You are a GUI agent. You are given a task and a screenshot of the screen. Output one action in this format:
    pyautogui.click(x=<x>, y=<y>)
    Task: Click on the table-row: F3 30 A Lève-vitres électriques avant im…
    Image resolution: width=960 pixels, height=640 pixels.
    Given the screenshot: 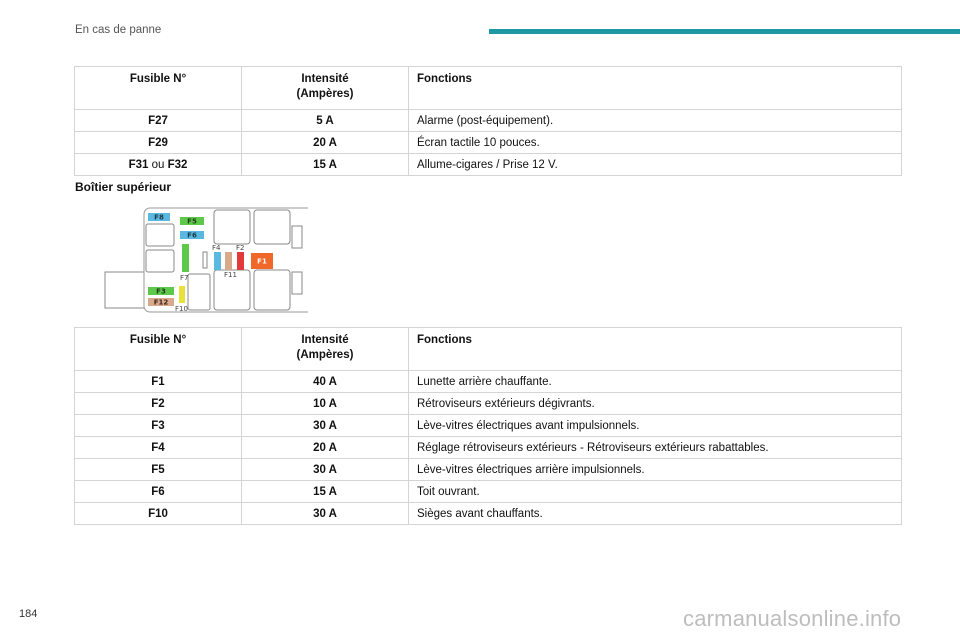 What is the action you would take?
    pyautogui.click(x=488, y=425)
    